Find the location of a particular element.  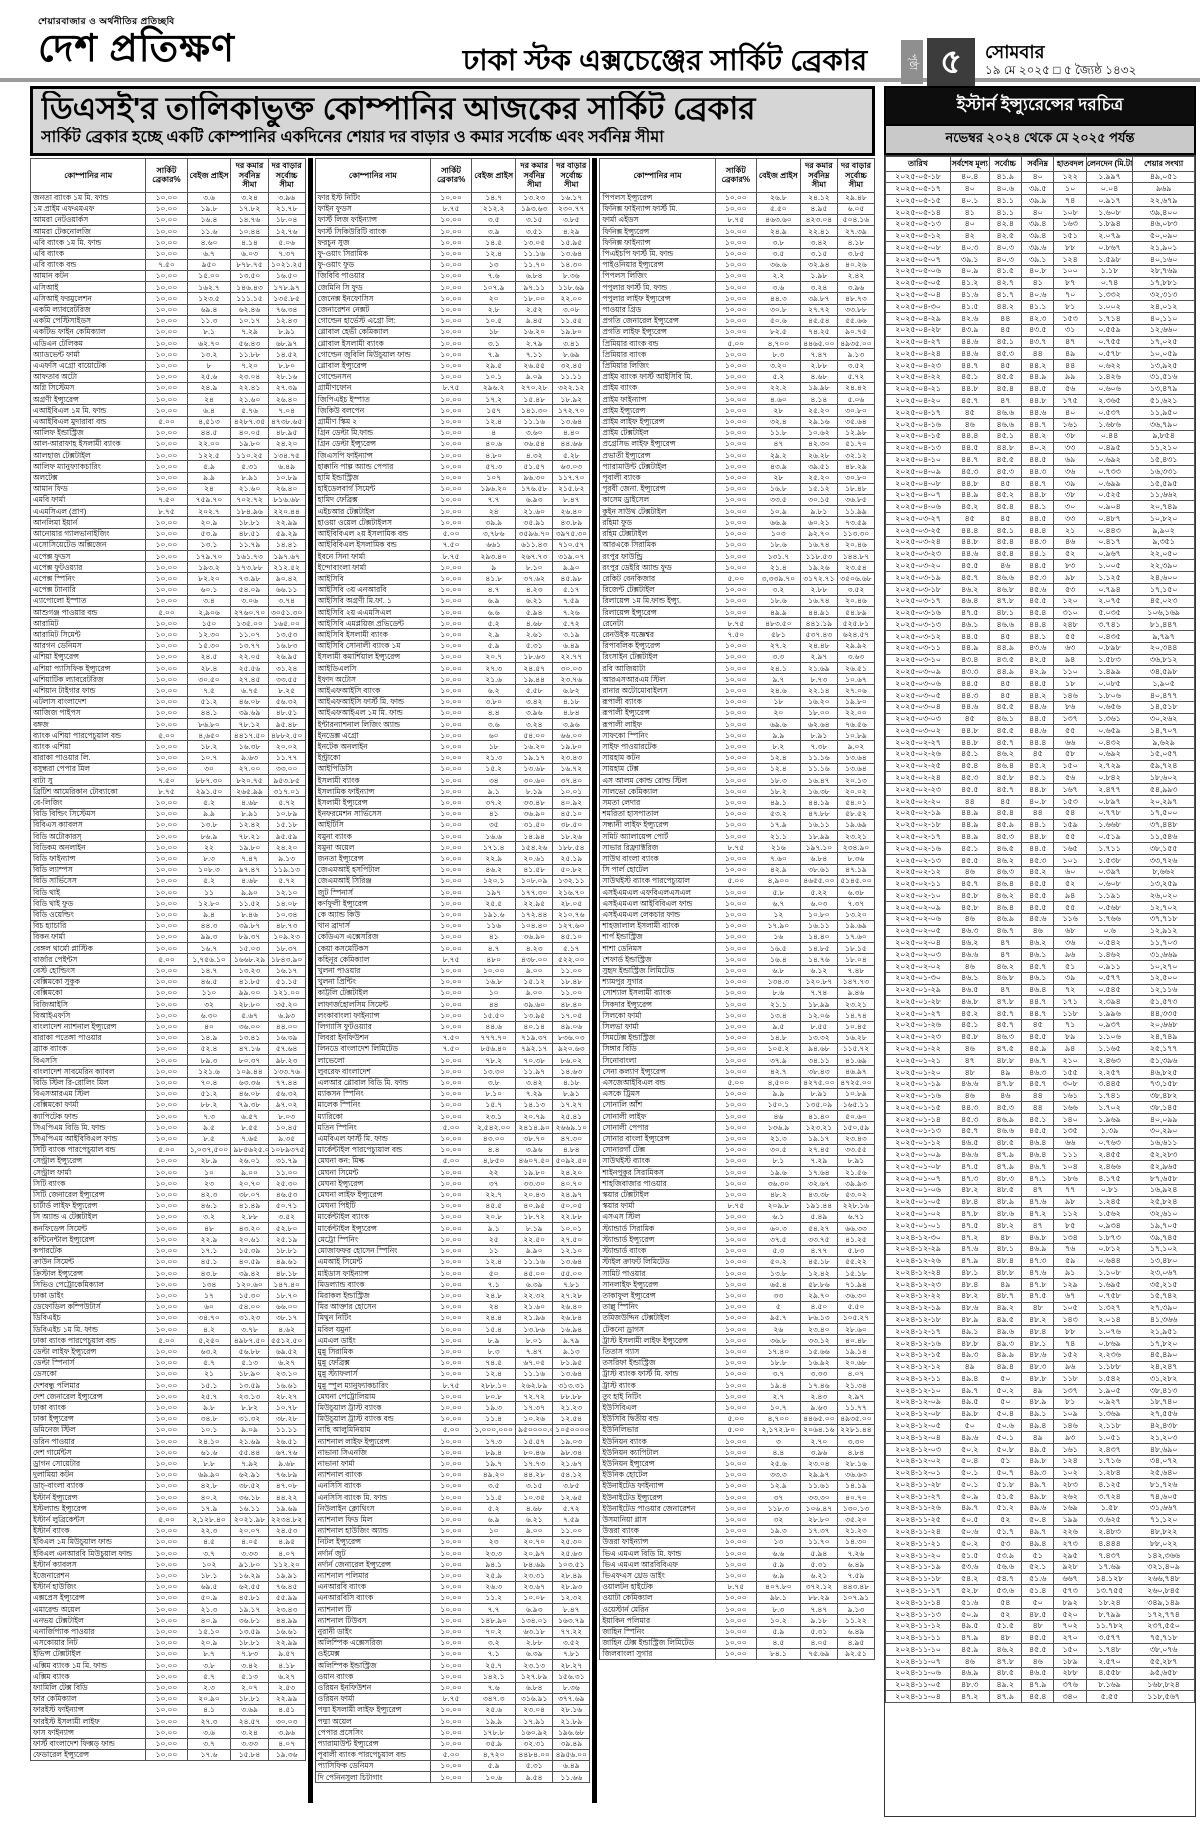

company-name: মেট্রো স্পিনিং is located at coordinates (373, 1239).